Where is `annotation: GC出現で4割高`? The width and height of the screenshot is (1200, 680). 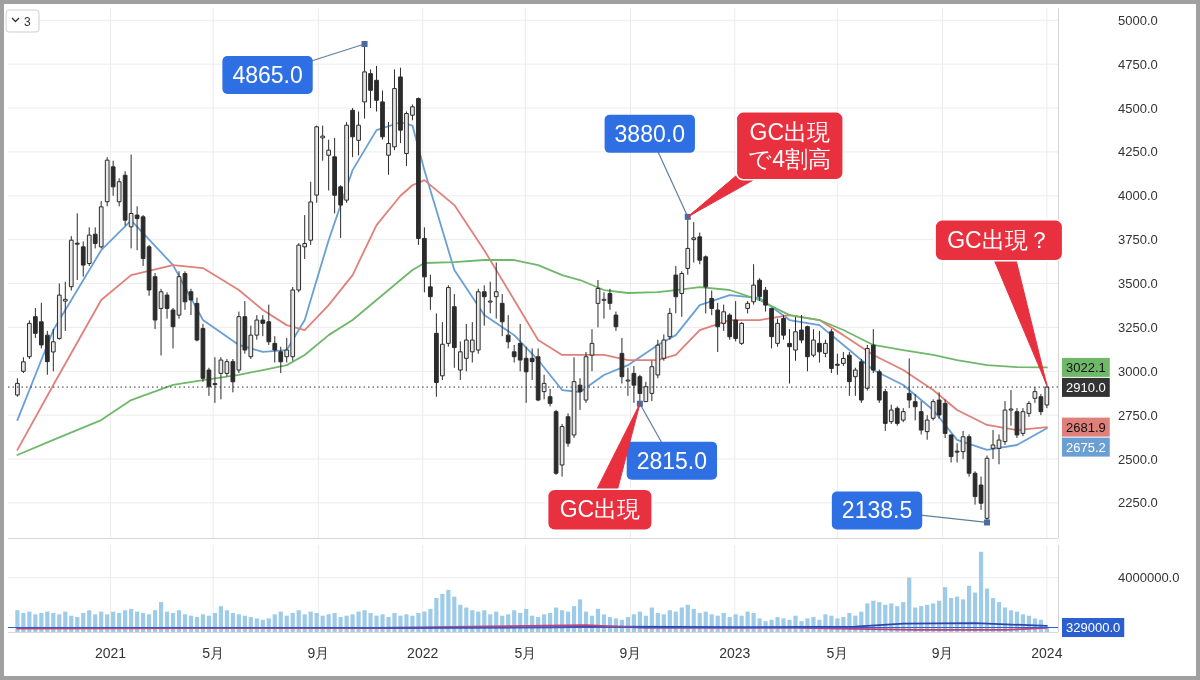
annotation: GC出現で4割高 is located at coordinates (790, 145).